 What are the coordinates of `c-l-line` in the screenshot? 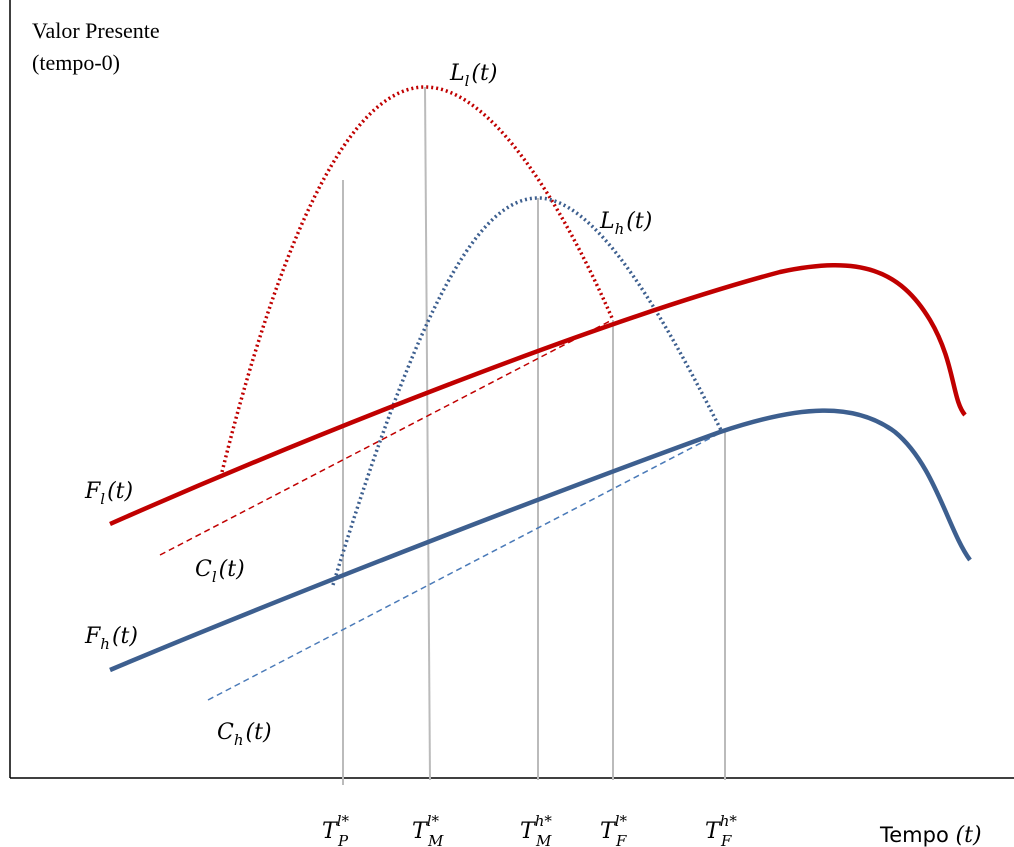 It's located at (386, 437).